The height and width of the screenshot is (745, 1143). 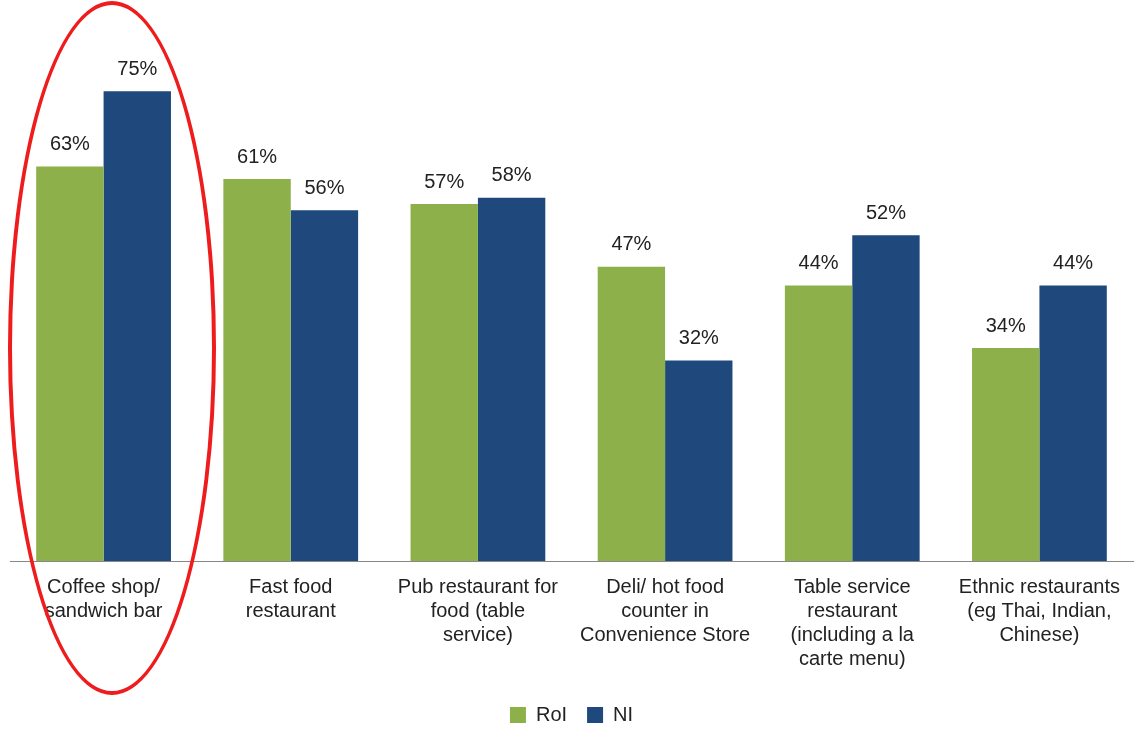 I want to click on data-label: 75%, so click(x=137, y=67).